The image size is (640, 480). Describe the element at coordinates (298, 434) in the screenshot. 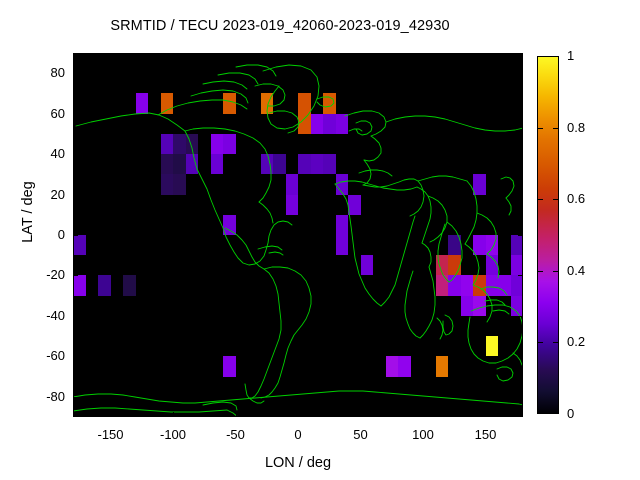

I see `x-tick-label: 0` at that location.